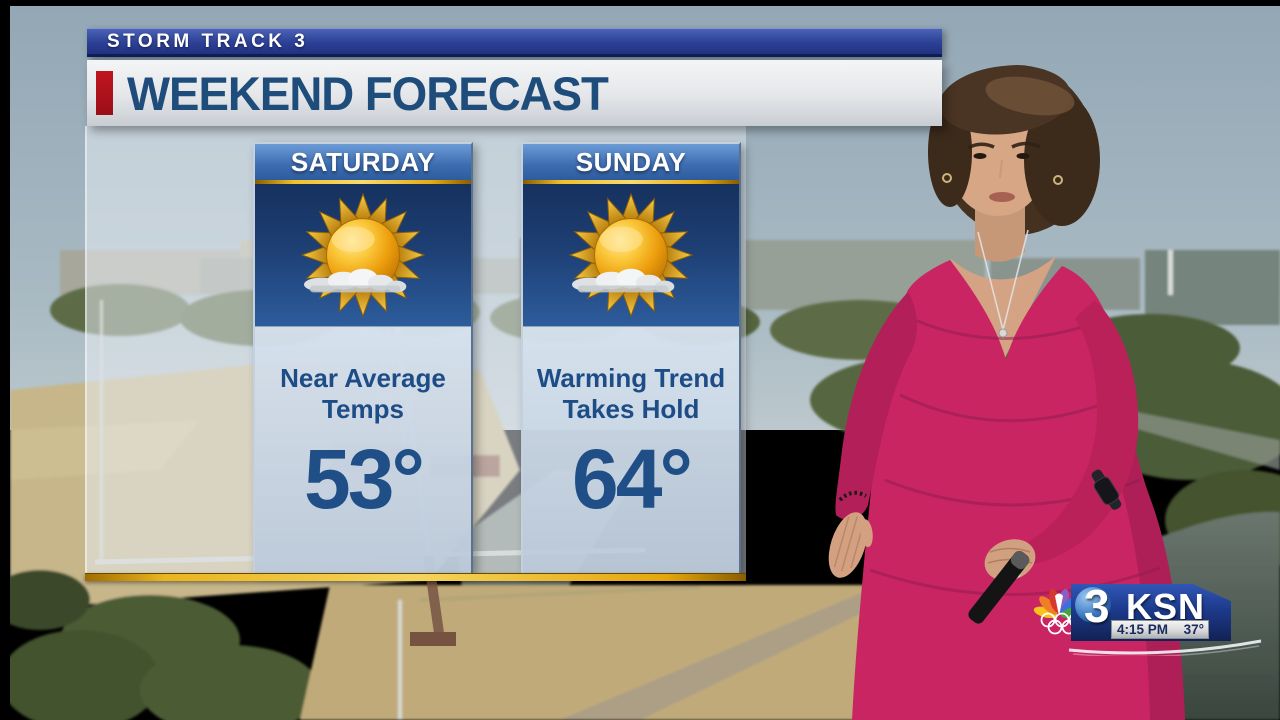 The width and height of the screenshot is (1280, 720). What do you see at coordinates (1093, 605) in the screenshot?
I see `globe-icon` at bounding box center [1093, 605].